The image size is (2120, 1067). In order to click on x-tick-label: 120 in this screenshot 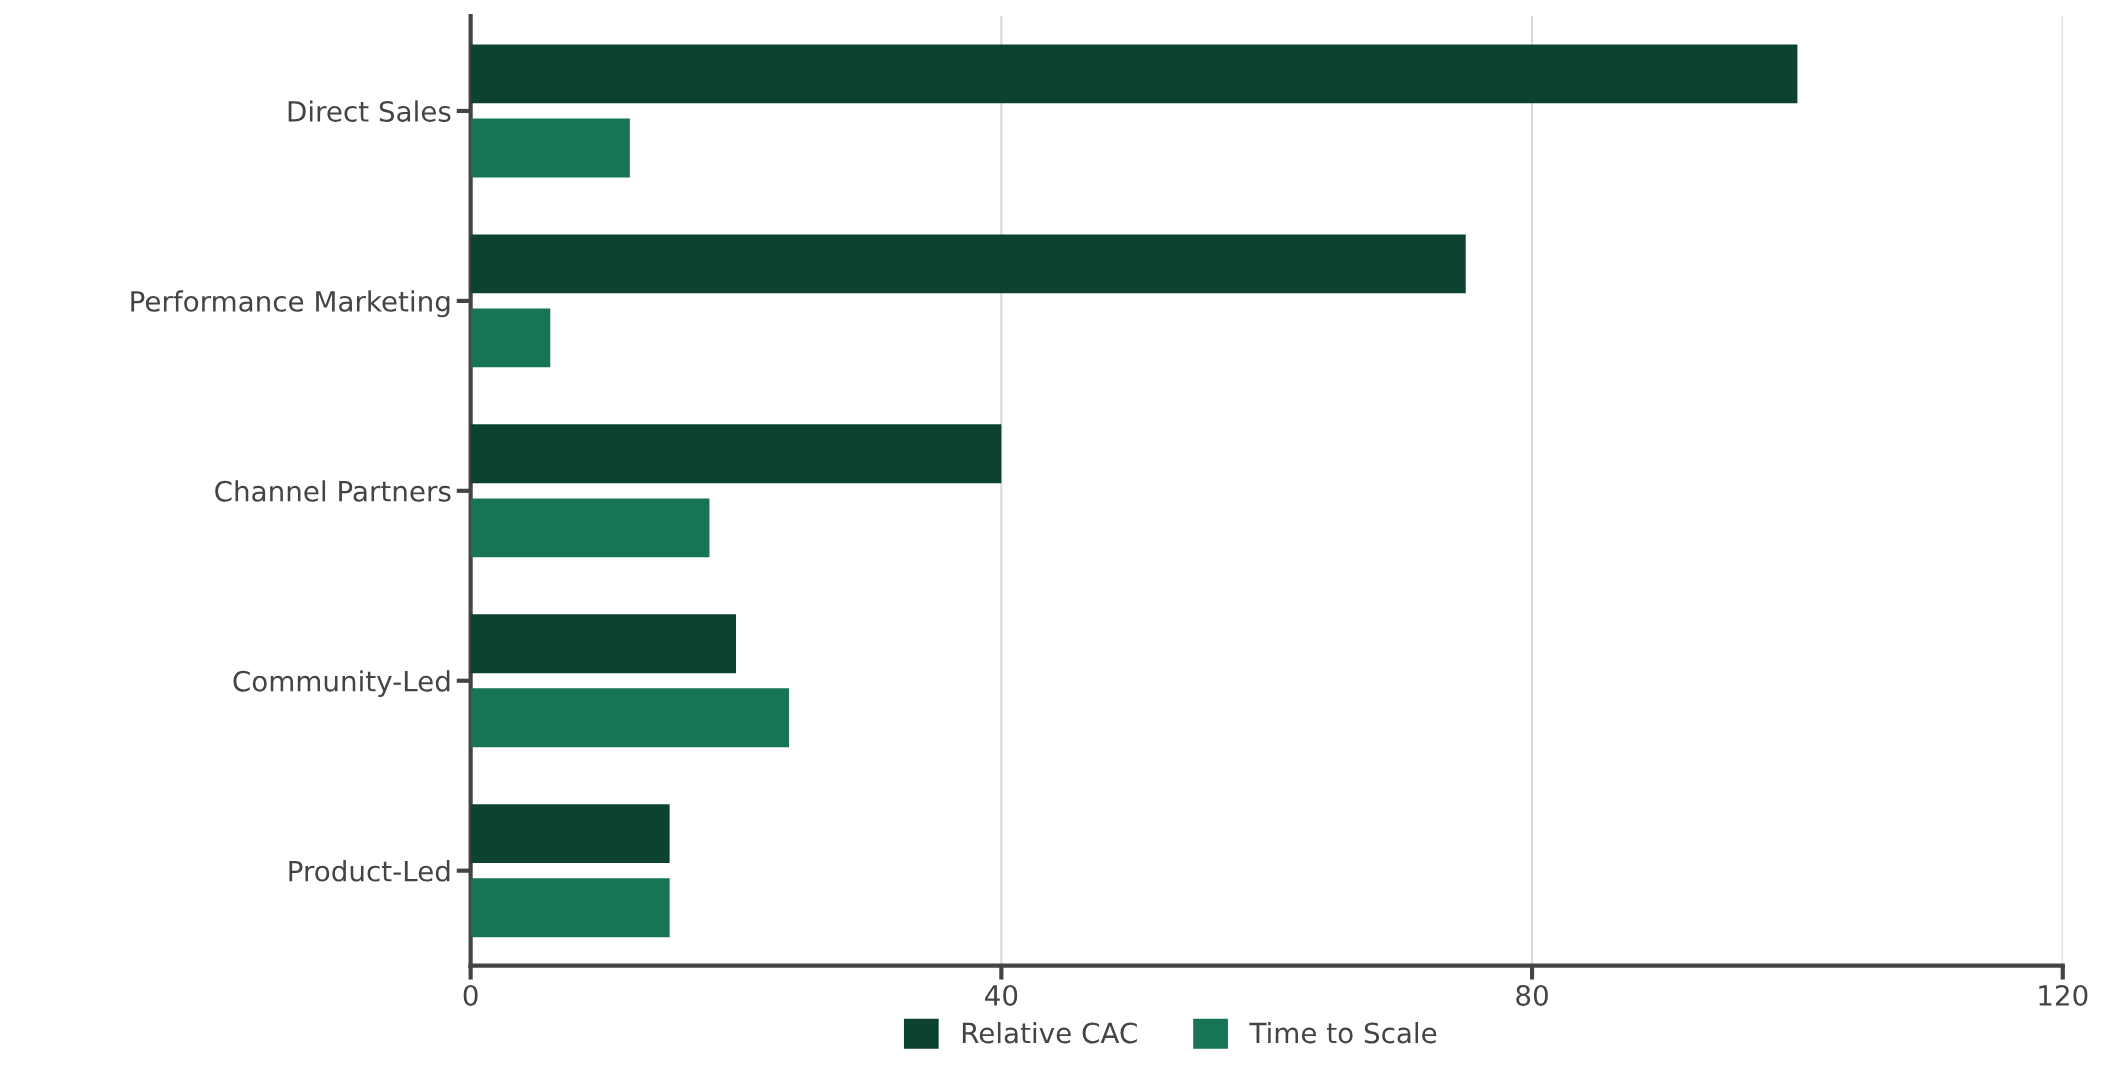, I will do `click(2063, 995)`.